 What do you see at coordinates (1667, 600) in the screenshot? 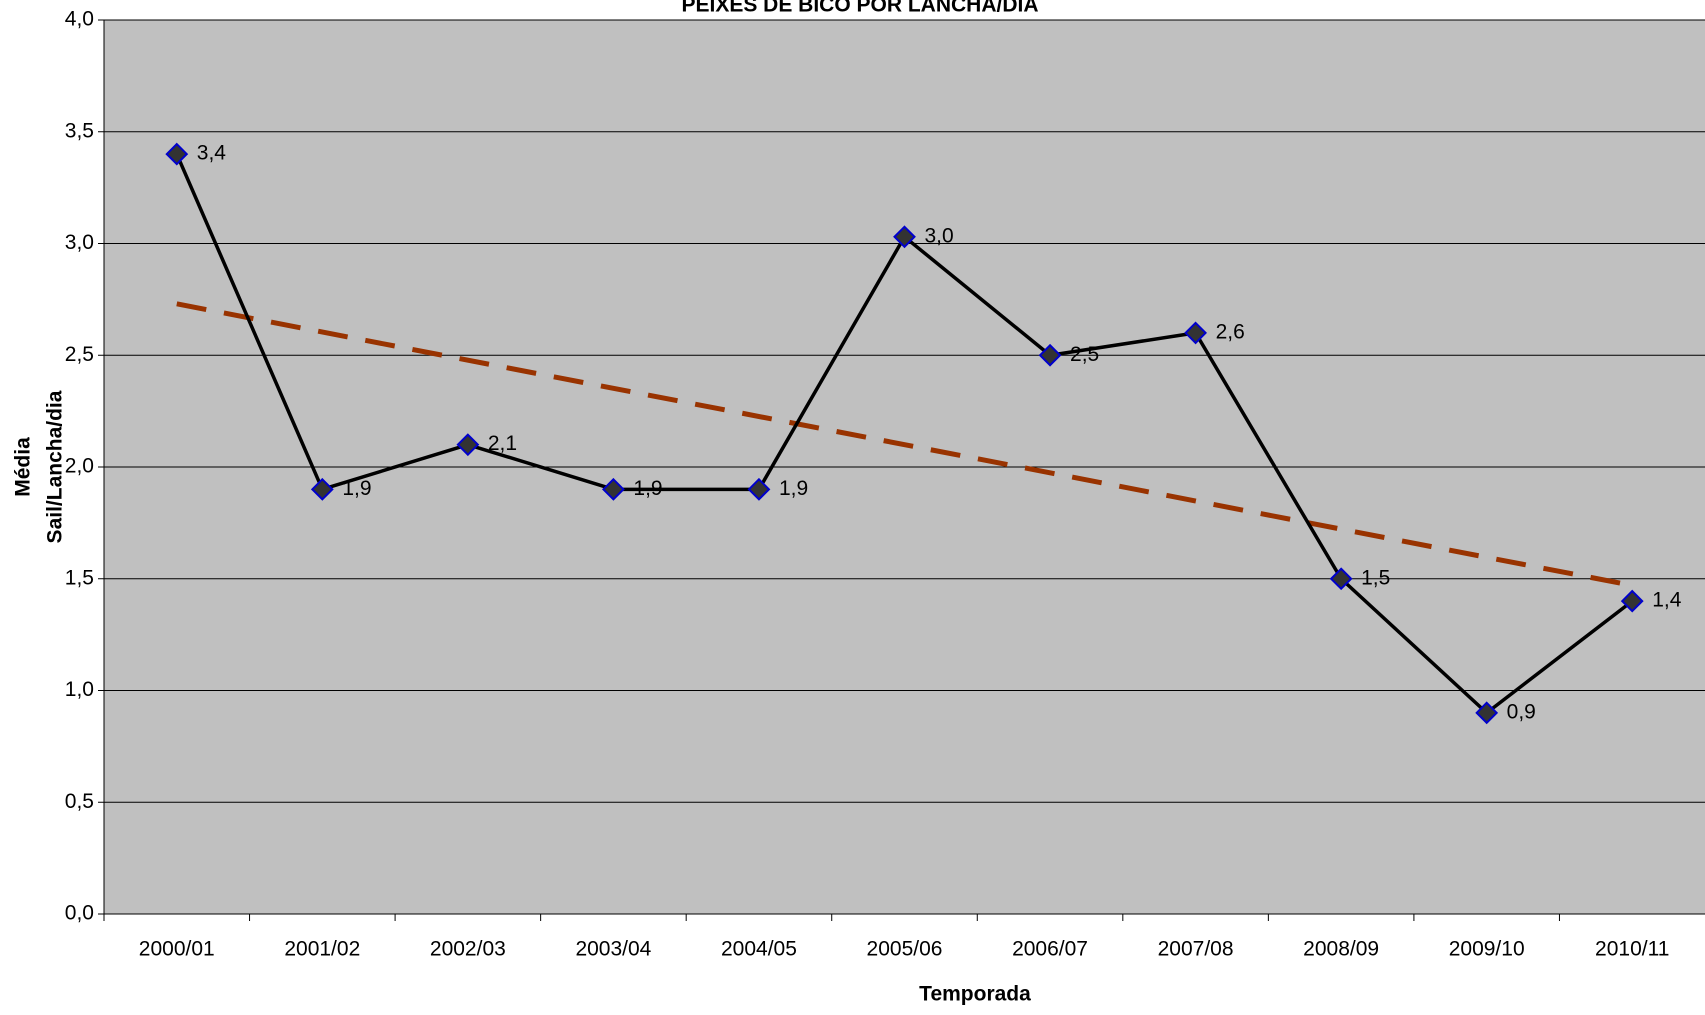
I see `data-label: 1,4` at bounding box center [1667, 600].